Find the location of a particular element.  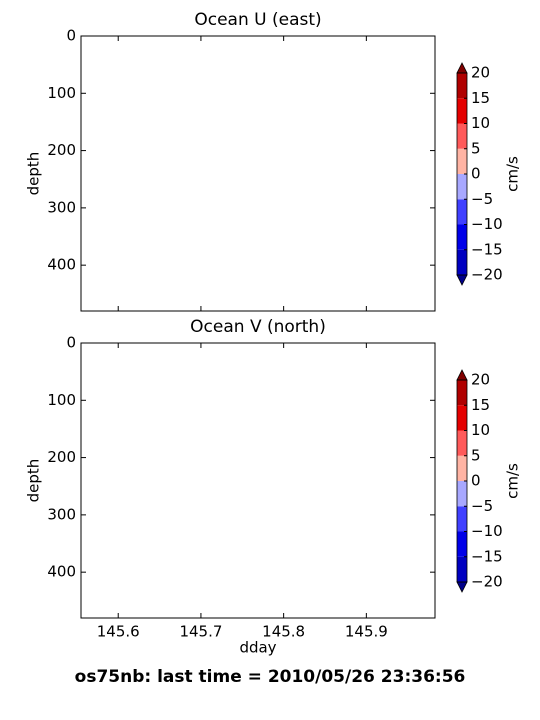

x-tick-label: 145.8 is located at coordinates (283, 632).